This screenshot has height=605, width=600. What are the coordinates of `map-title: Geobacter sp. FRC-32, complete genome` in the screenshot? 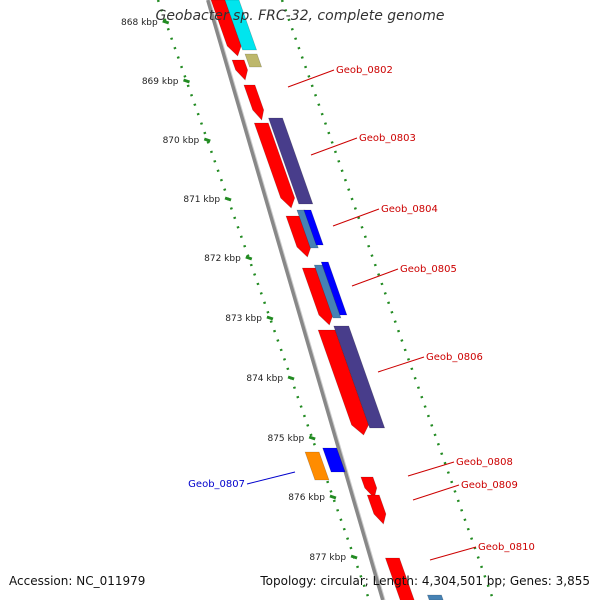 It's located at (300, 16).